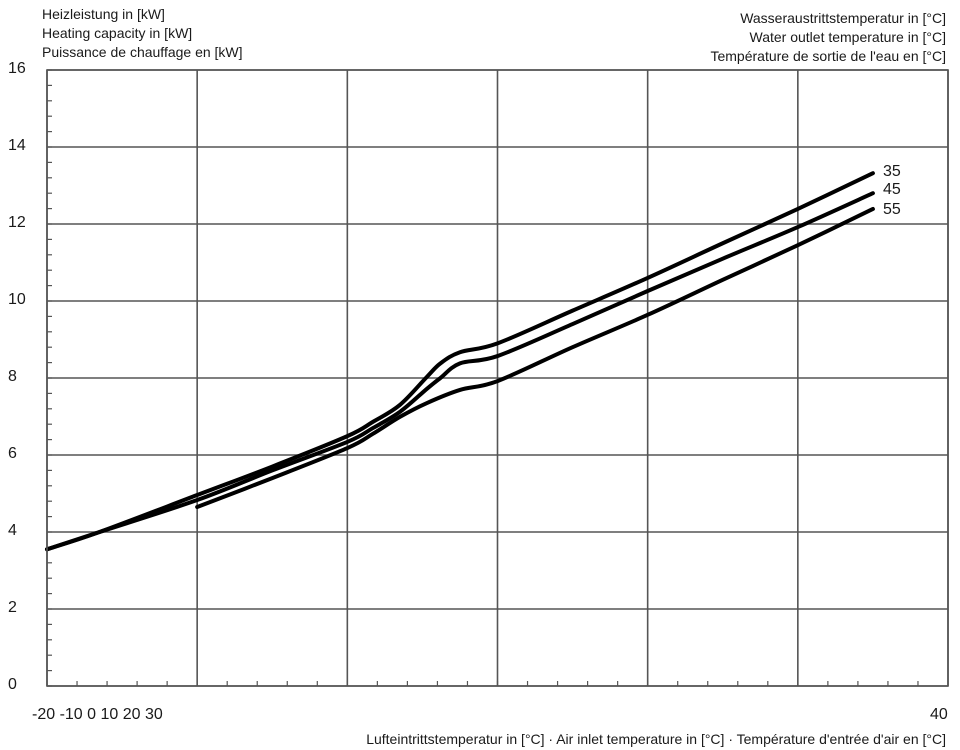 This screenshot has width=960, height=750. Describe the element at coordinates (117, 33) in the screenshot. I see `y-axis-title-en: Heating capacity in [kW]` at that location.